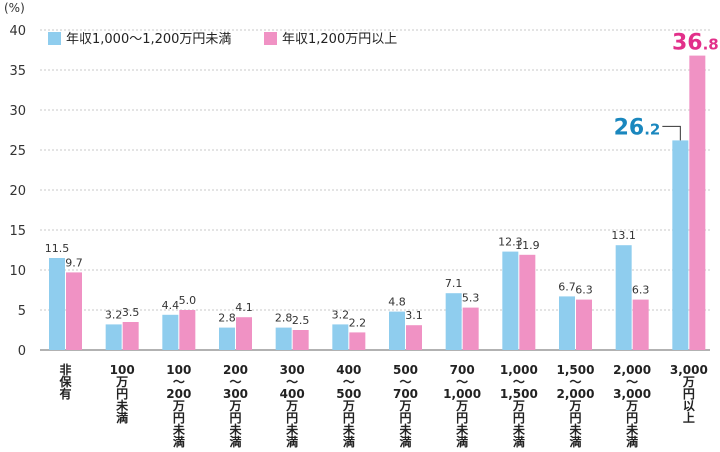  I want to click on data-label: 9.7, so click(74, 262).